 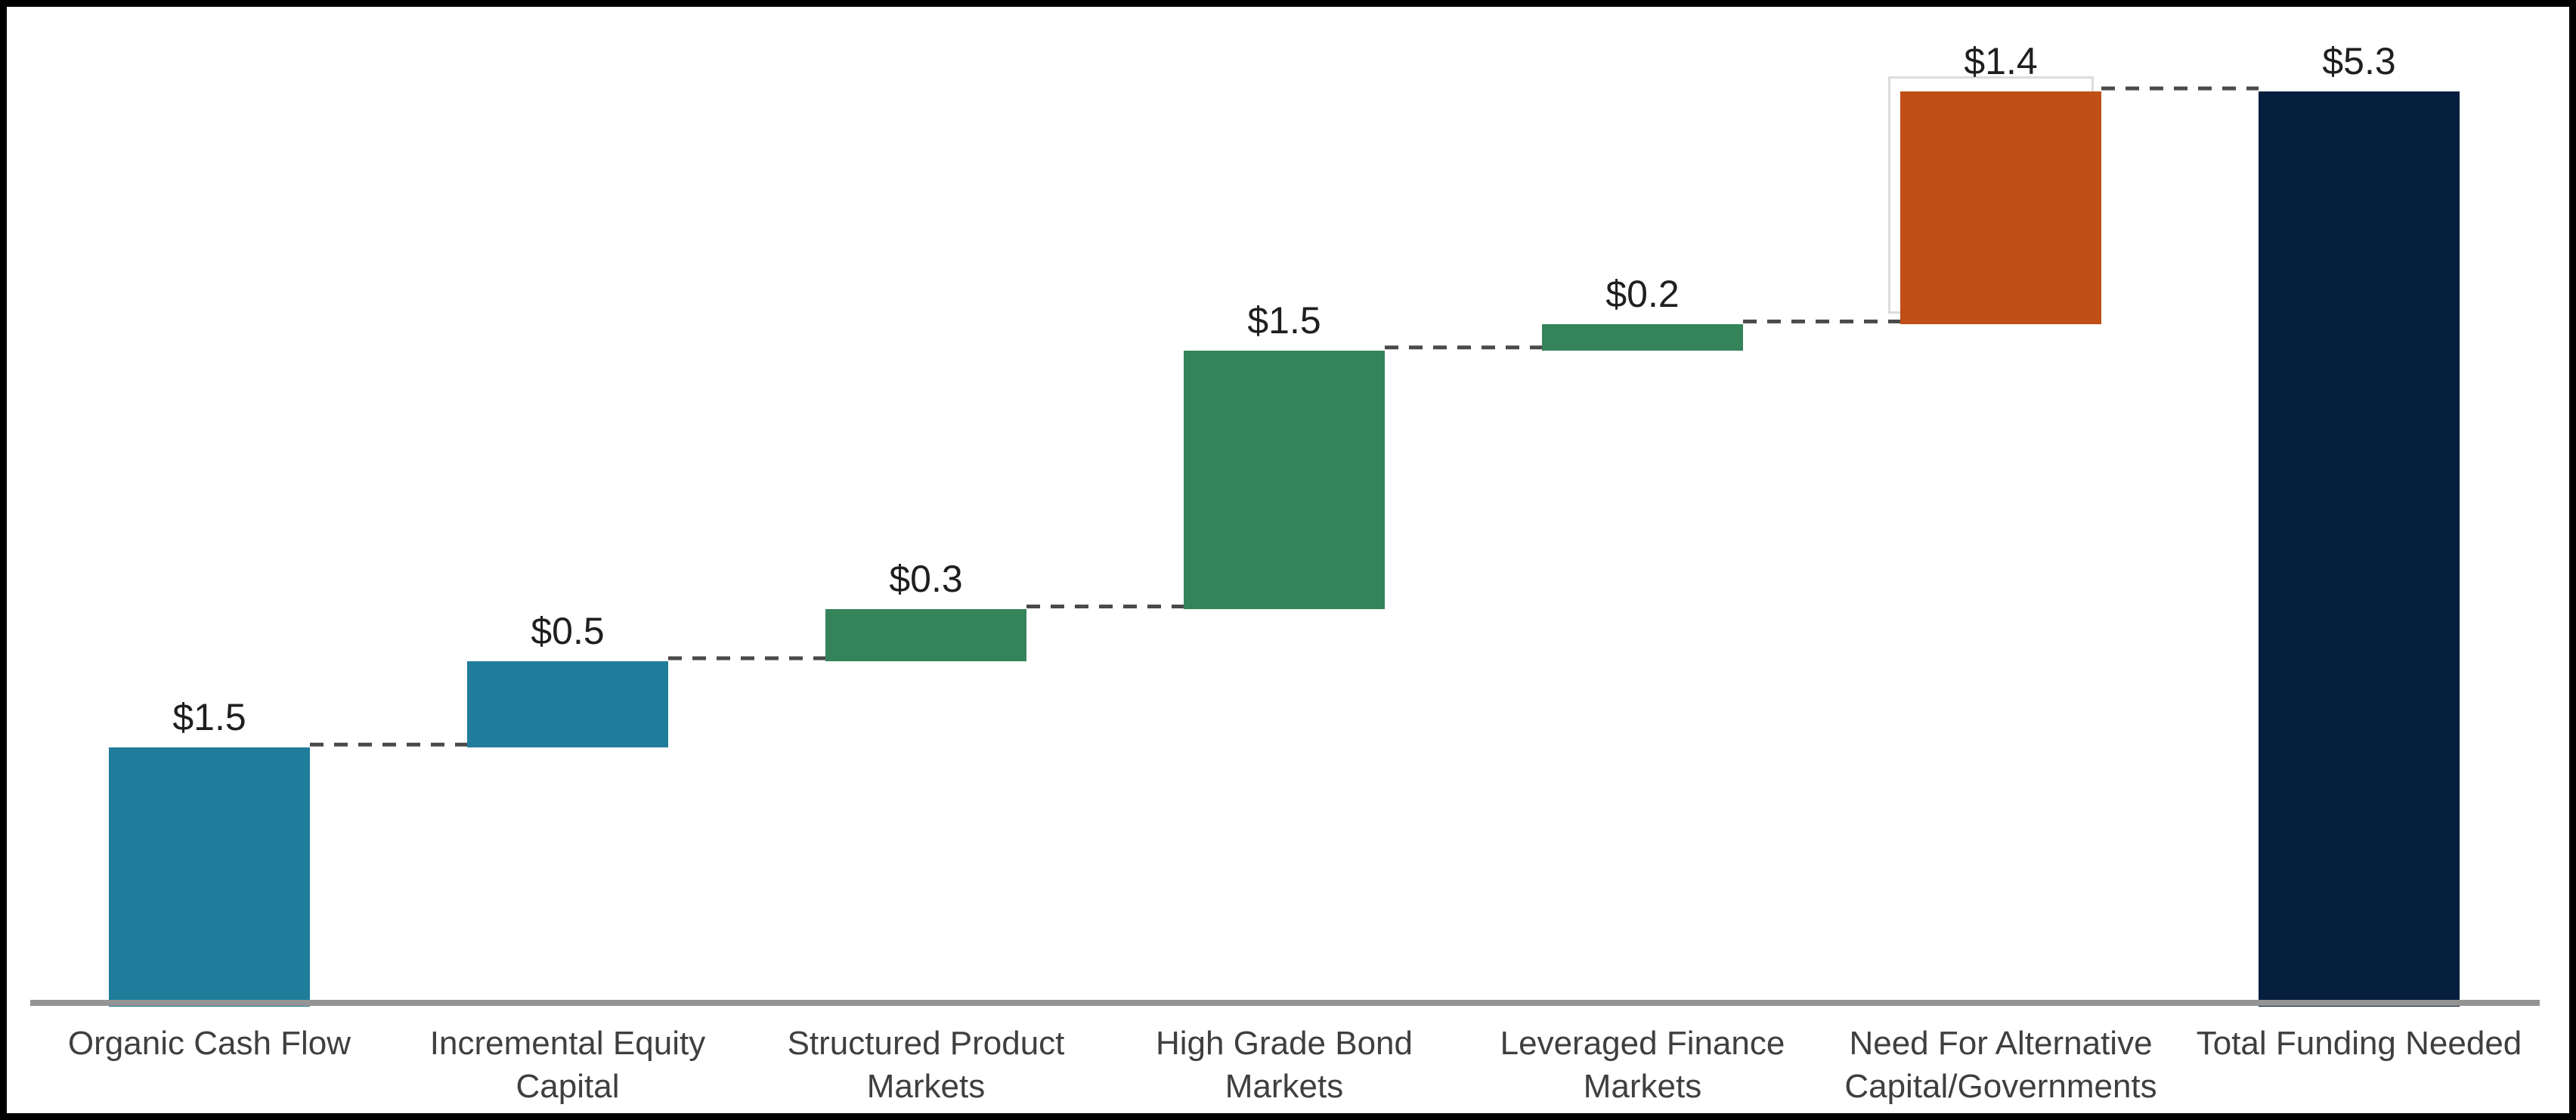 I want to click on bar-total-funding-needed, so click(x=2359, y=549).